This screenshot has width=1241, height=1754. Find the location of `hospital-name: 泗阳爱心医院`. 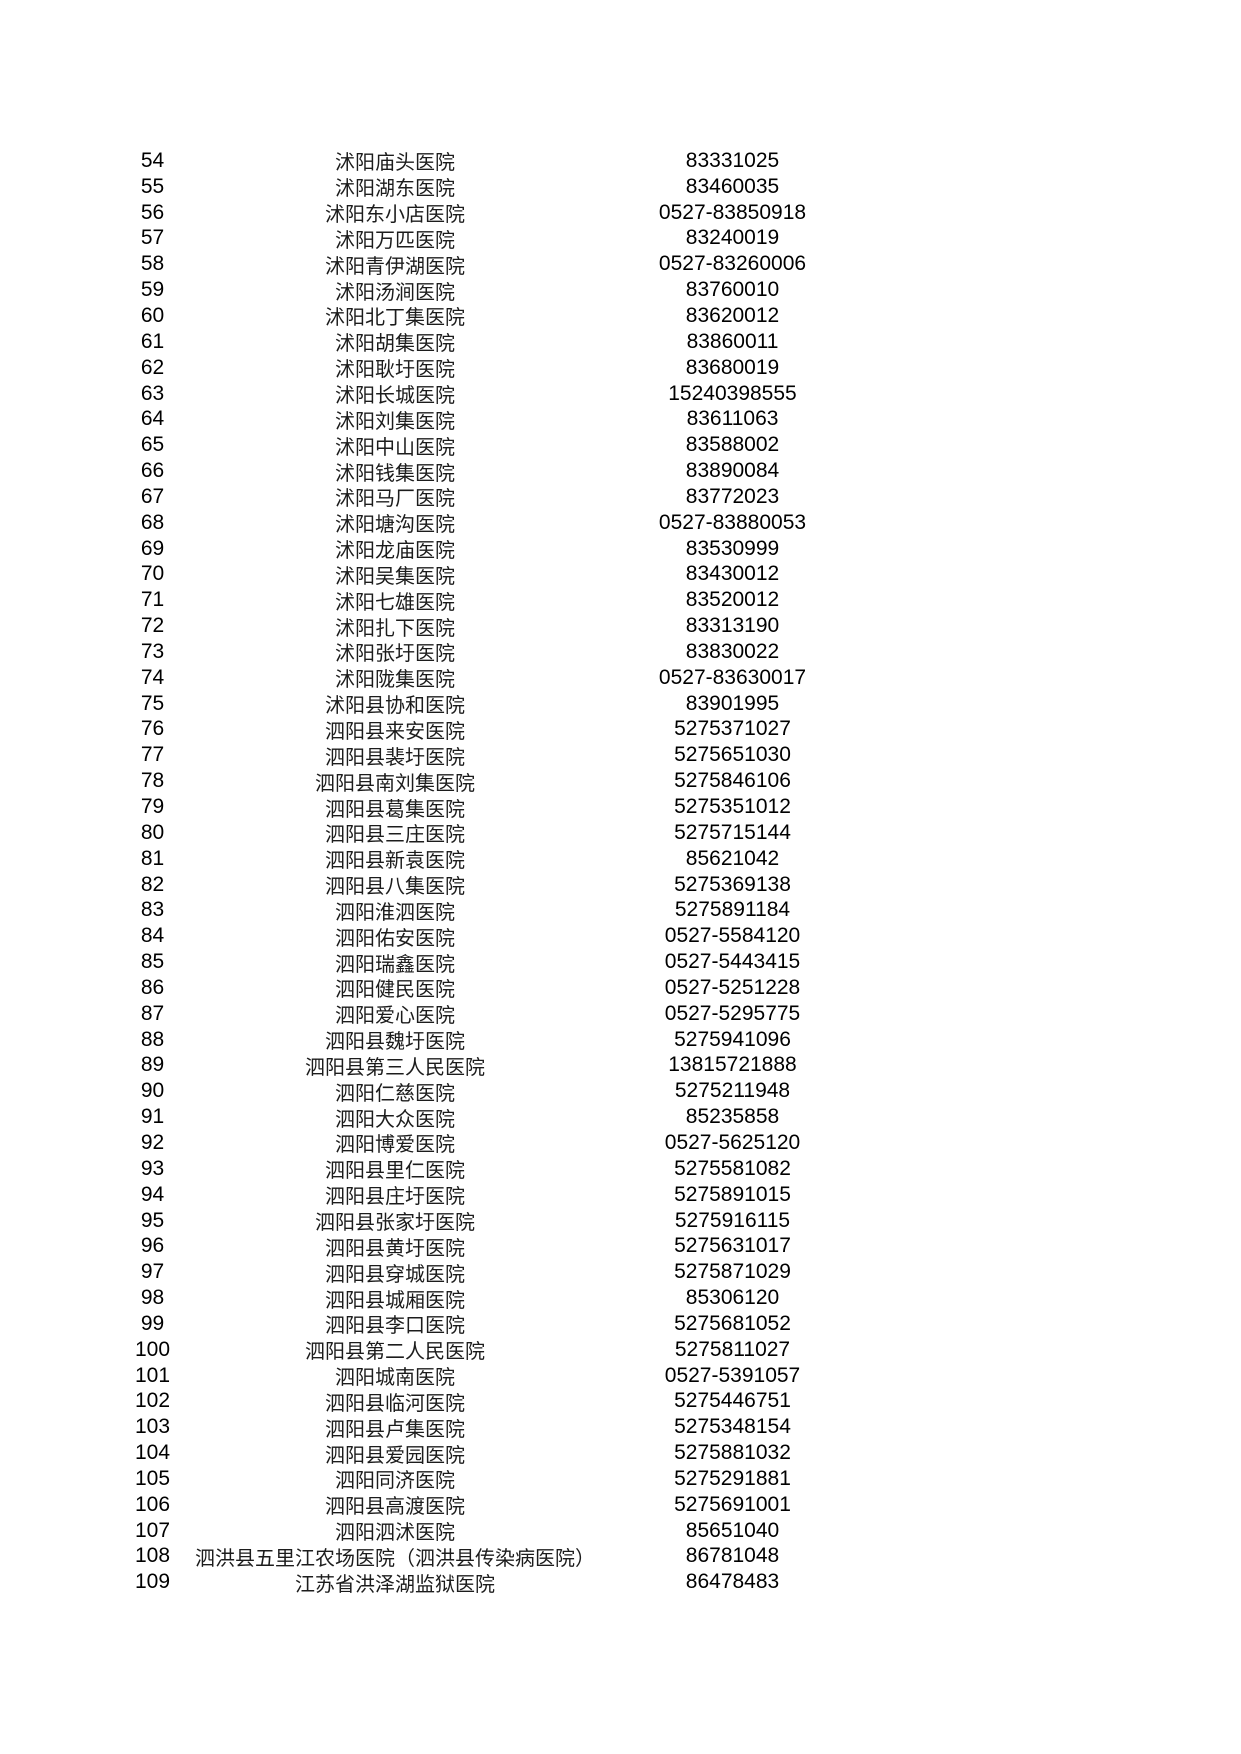

hospital-name: 泗阳爱心医院 is located at coordinates (395, 1016).